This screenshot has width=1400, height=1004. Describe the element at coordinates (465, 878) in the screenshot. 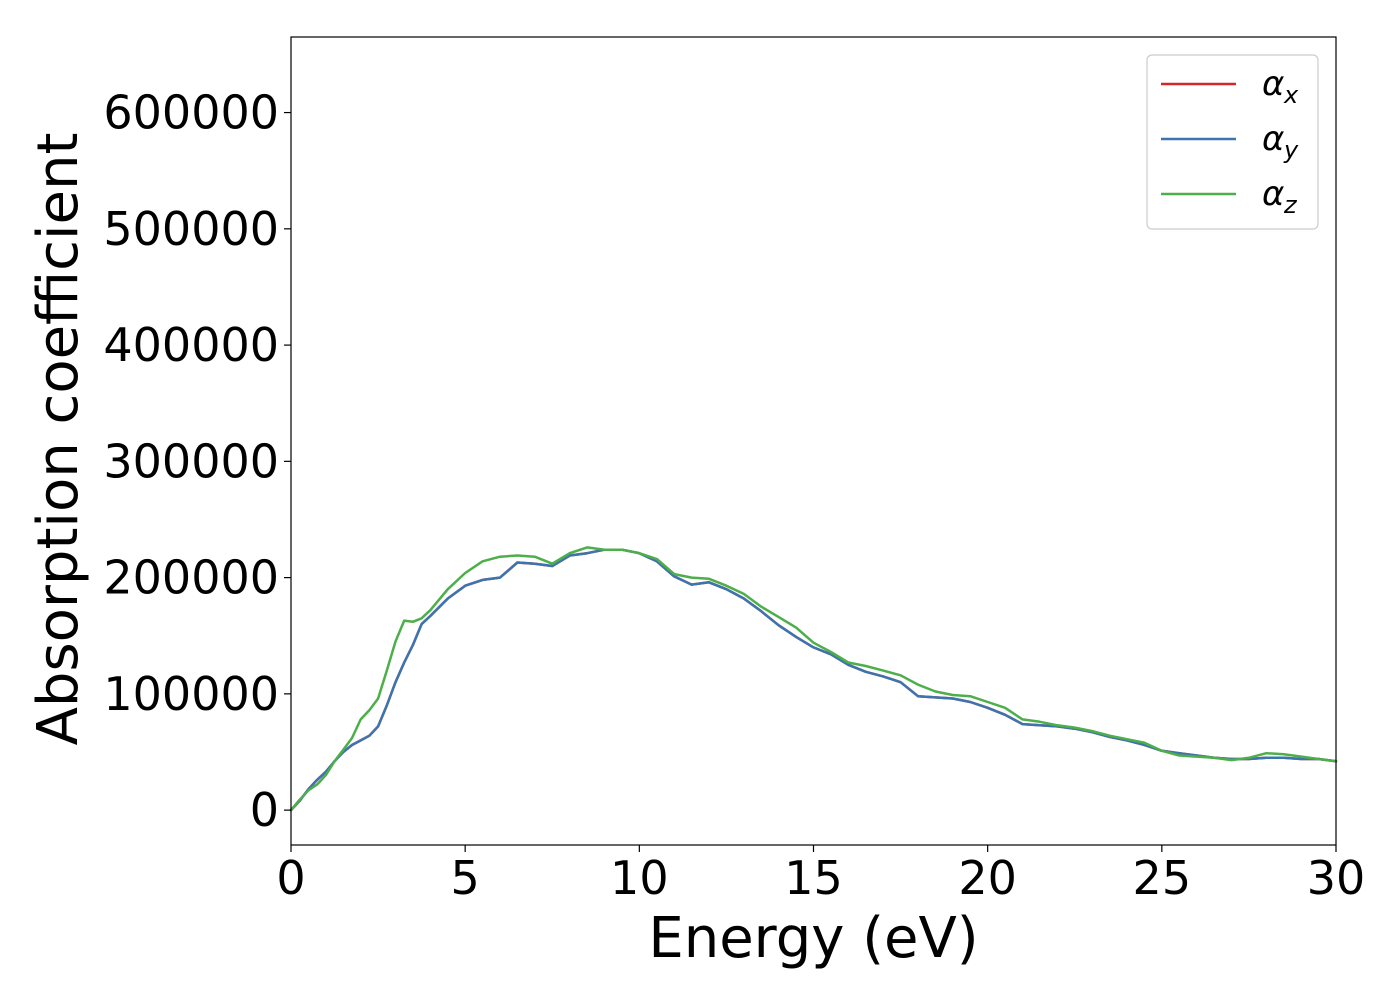

I see `x-tick-label: 5` at that location.